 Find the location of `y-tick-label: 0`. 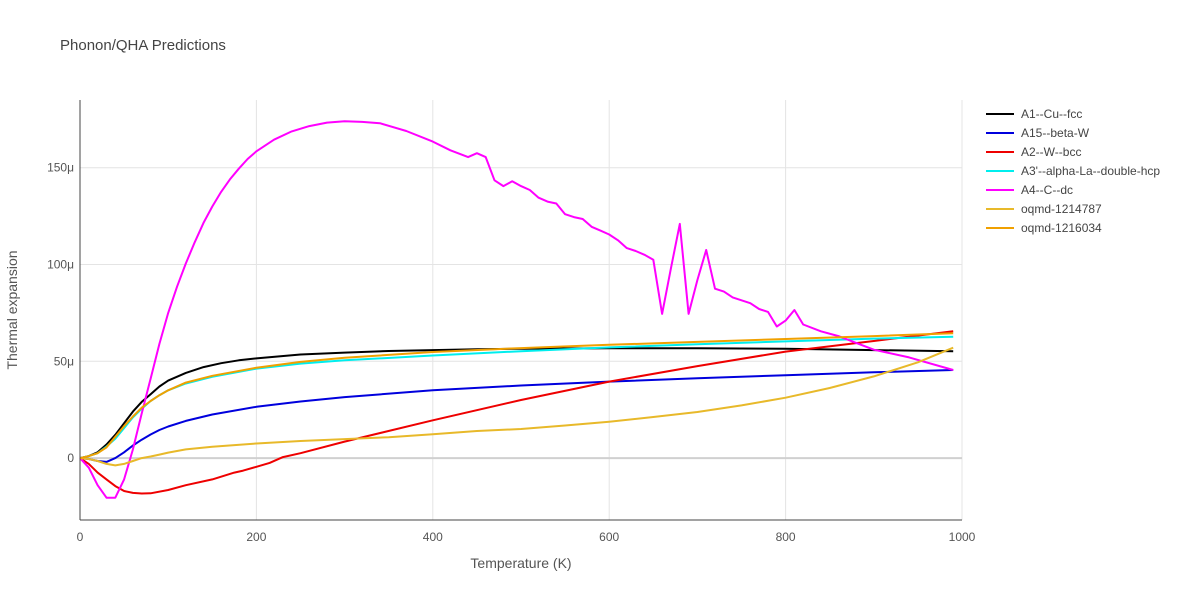

y-tick-label: 0 is located at coordinates (70, 458).